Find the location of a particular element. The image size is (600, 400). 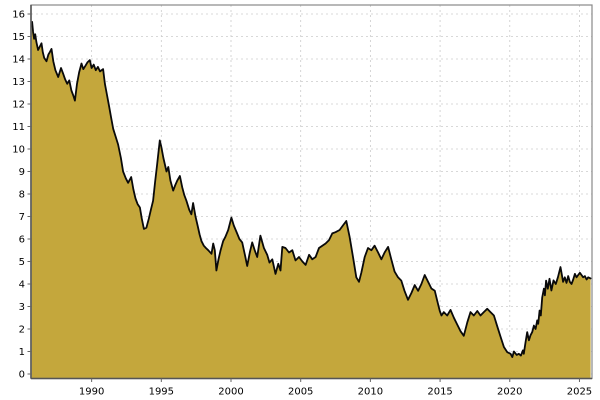

y-tick-label: 9 is located at coordinates (22, 172).